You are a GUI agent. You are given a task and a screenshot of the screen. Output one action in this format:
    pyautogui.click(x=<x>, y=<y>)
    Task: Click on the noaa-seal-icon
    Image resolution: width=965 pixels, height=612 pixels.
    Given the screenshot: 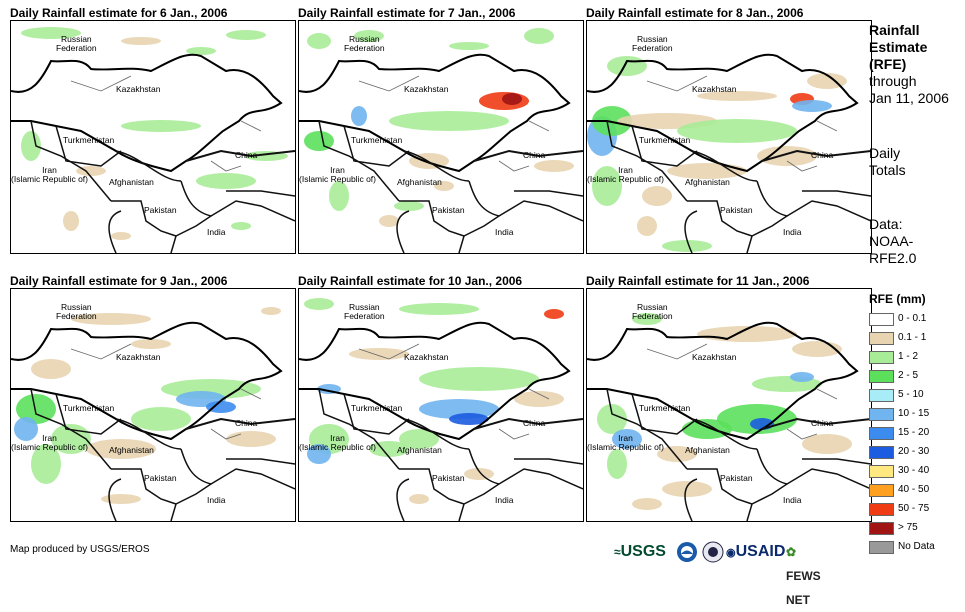 What is the action you would take?
    pyautogui.click(x=687, y=552)
    